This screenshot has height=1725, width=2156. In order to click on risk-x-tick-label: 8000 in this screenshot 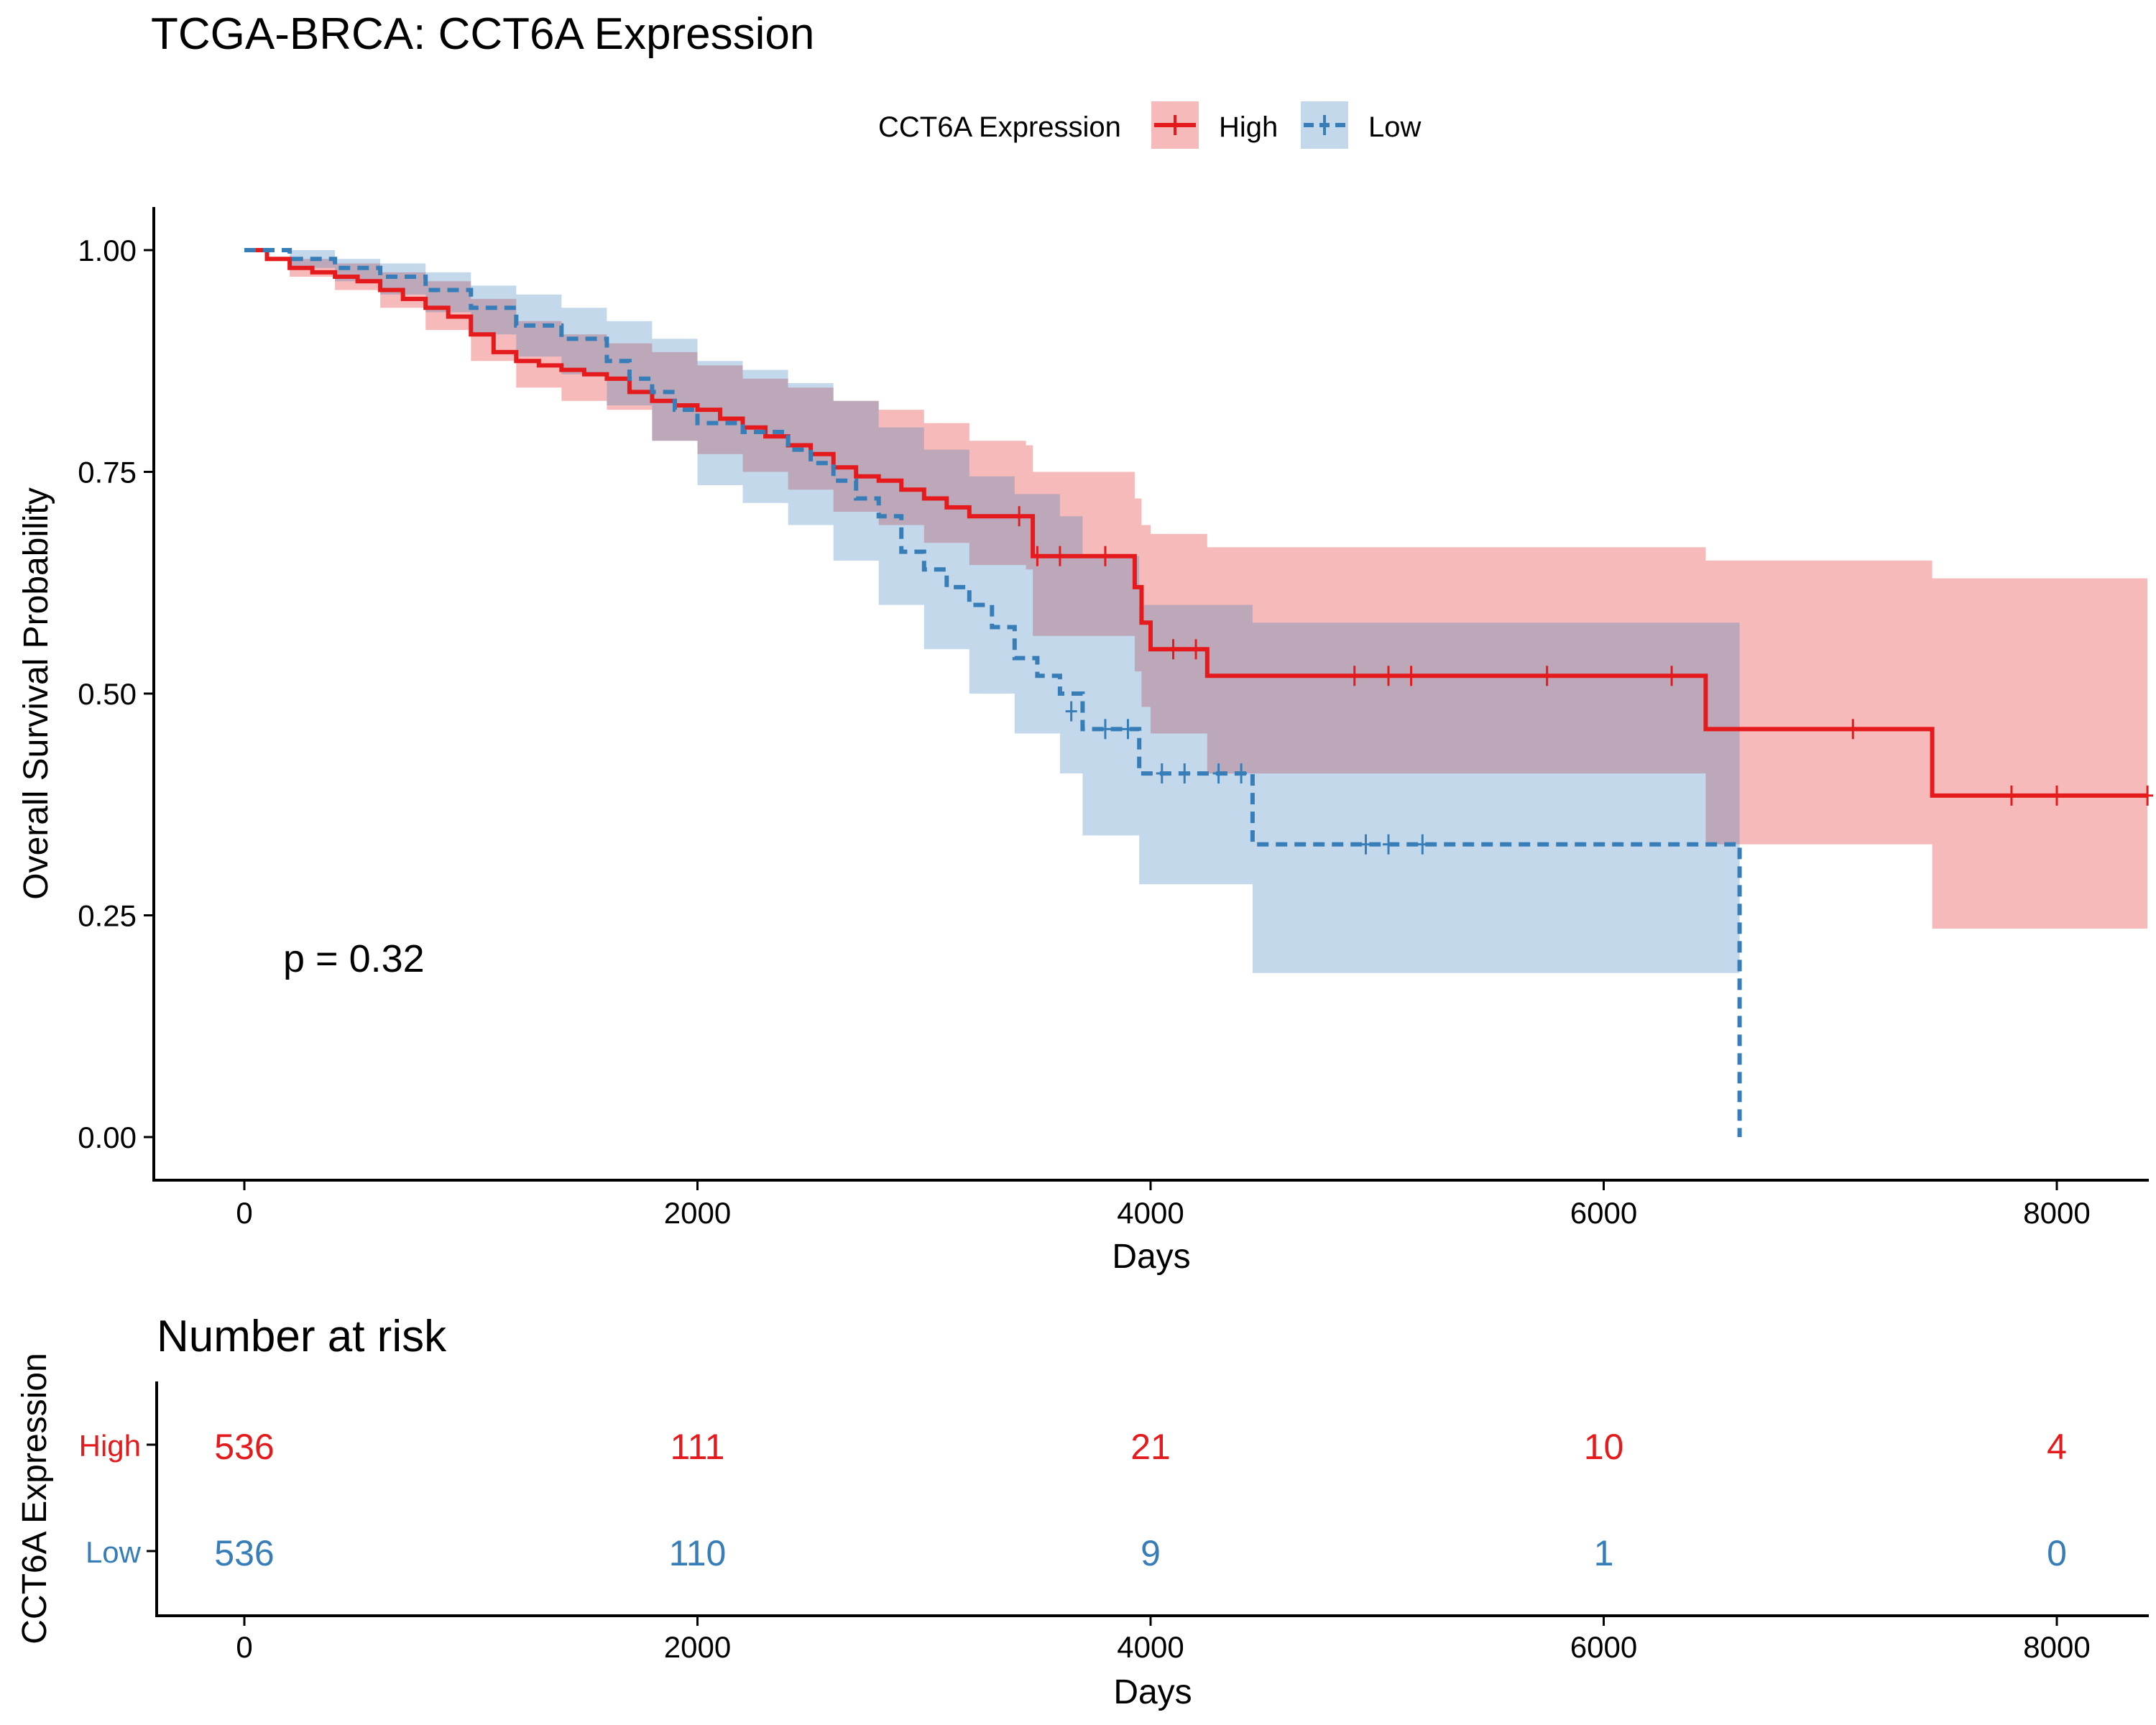, I will do `click(2056, 1647)`.